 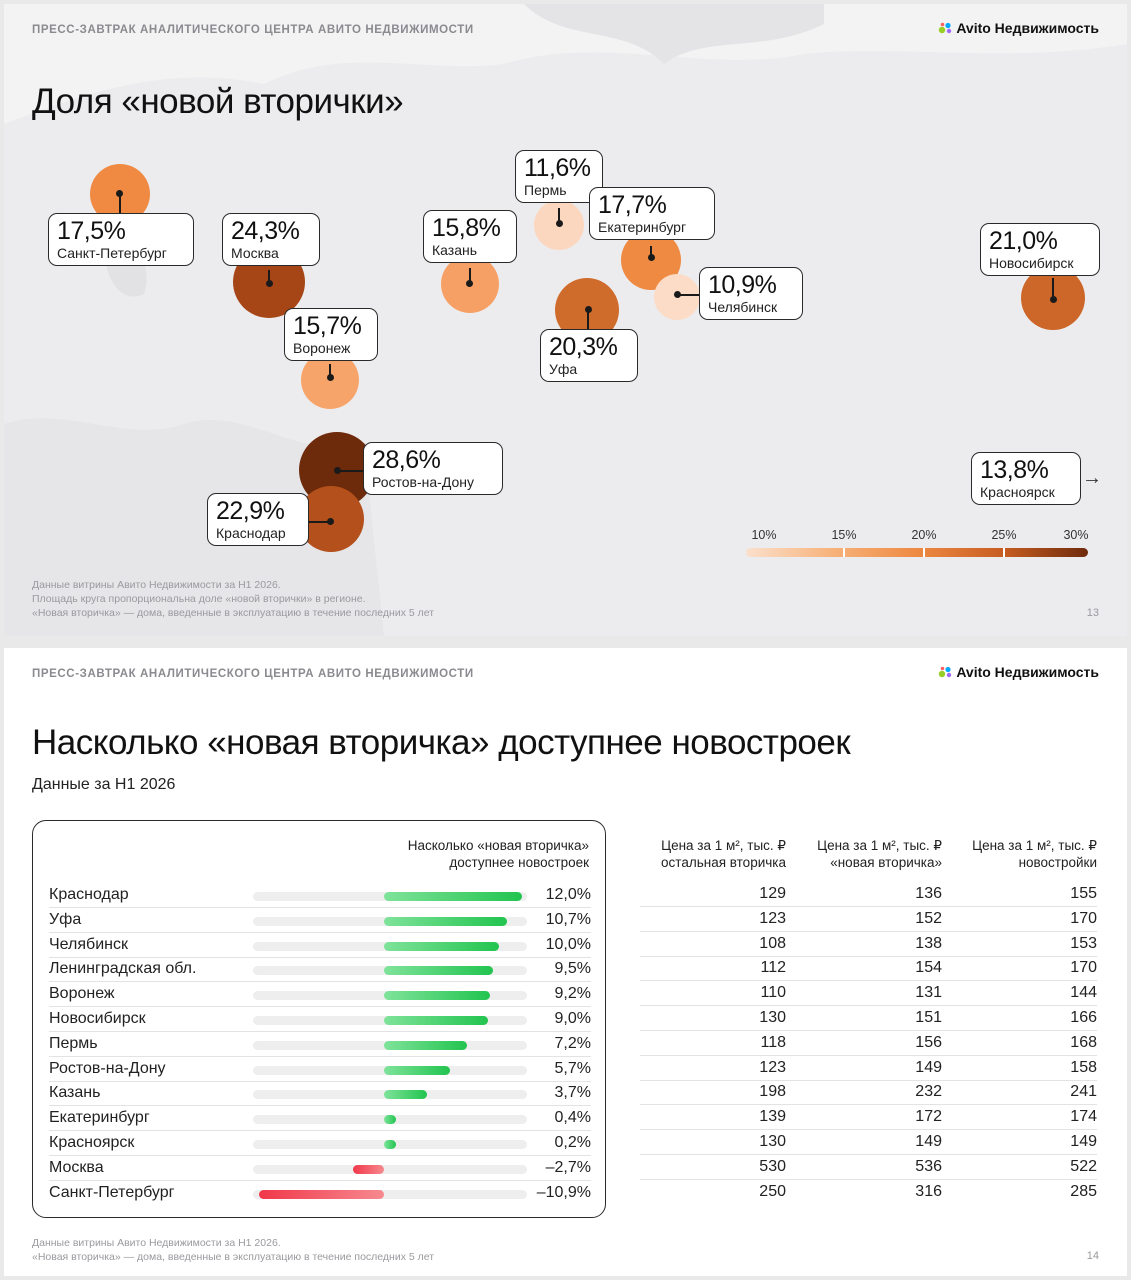 I want to click on tag-pct: 15,8%, so click(x=466, y=228).